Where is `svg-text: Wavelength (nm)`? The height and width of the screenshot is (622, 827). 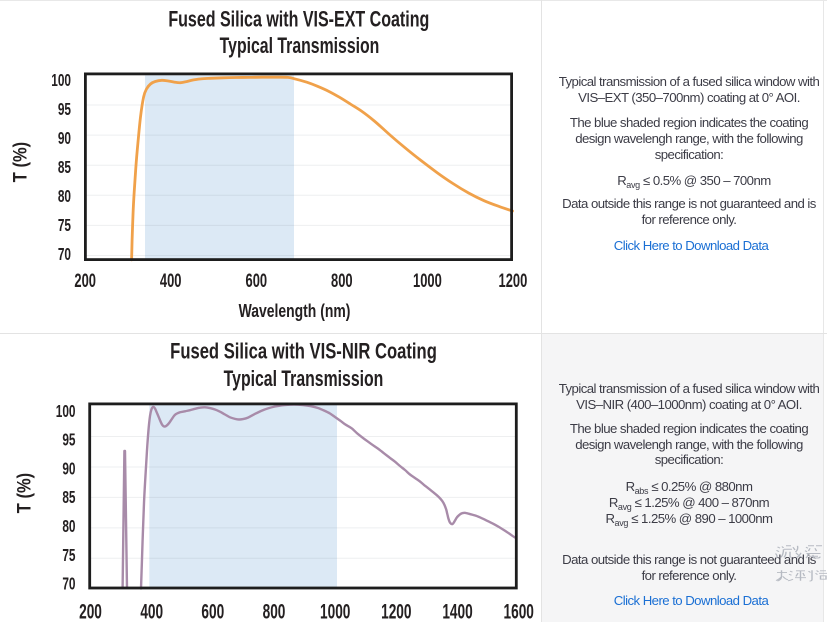 svg-text: Wavelength (nm) is located at coordinates (295, 311).